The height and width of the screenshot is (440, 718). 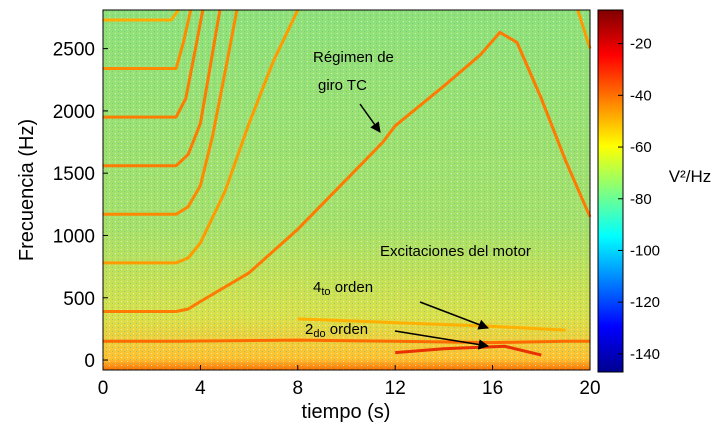 I want to click on colorbar-tick-label: -20, so click(x=641, y=44).